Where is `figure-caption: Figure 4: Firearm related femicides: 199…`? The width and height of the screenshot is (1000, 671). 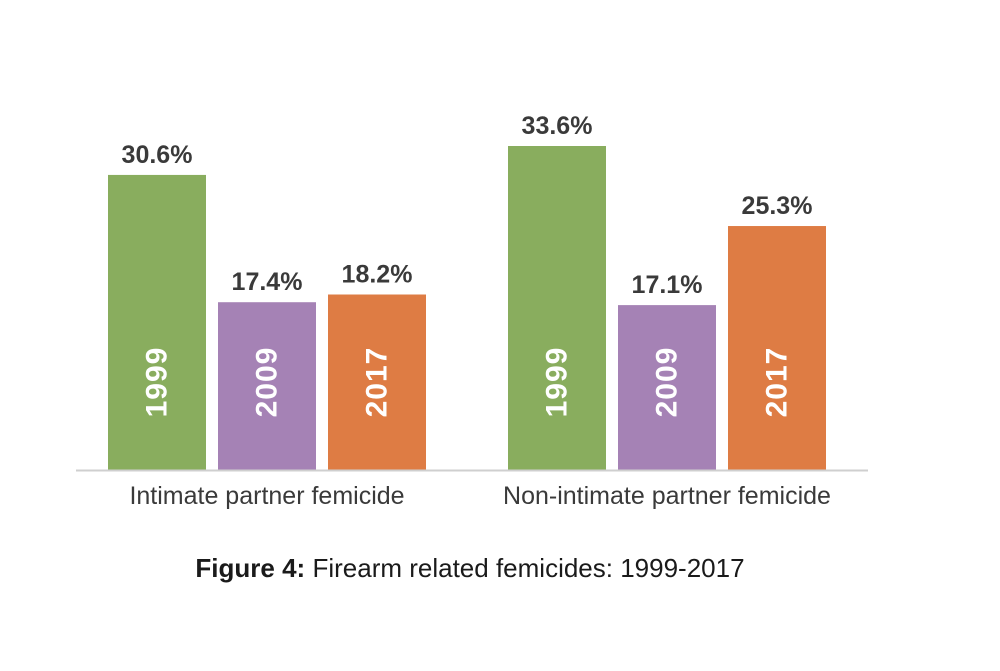 figure-caption: Figure 4: Firearm related femicides: 199… is located at coordinates (470, 568).